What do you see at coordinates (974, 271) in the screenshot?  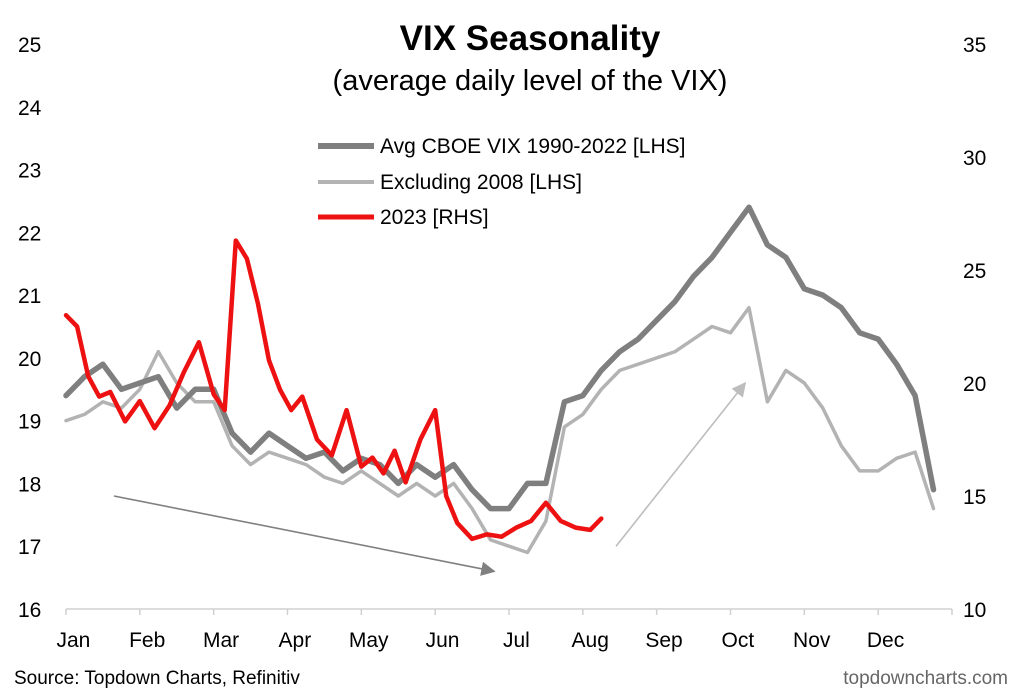 I see `right-tick-label: 25` at bounding box center [974, 271].